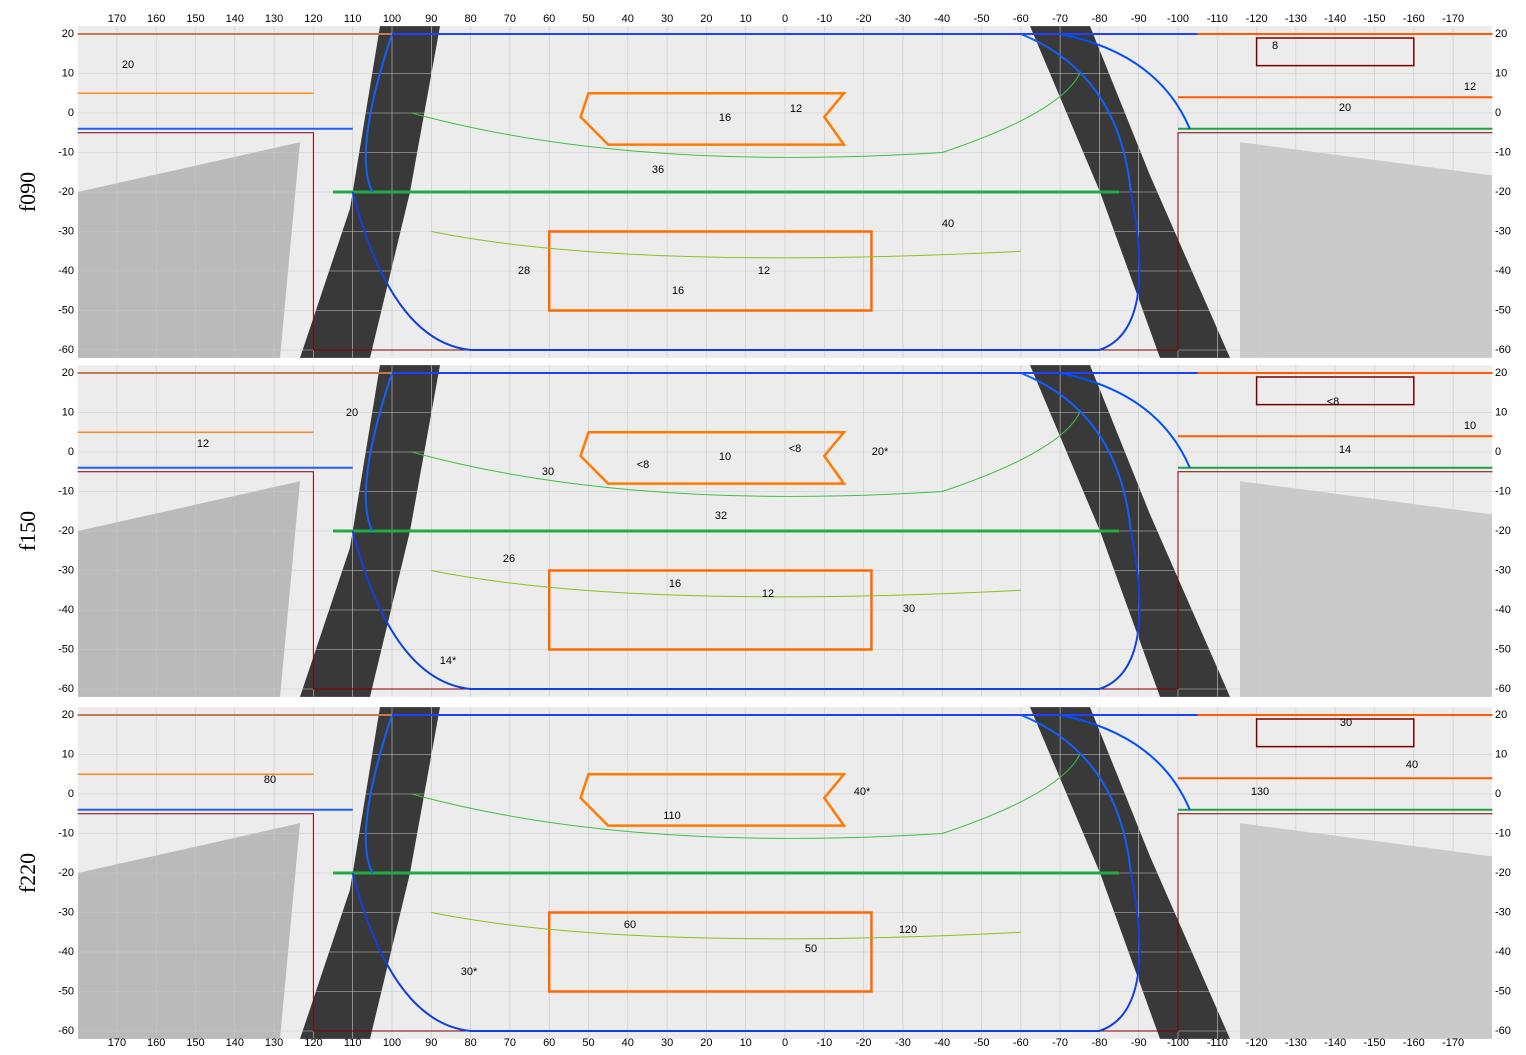 This screenshot has width=1526, height=1055. I want to click on contour-label: 40*, so click(862, 792).